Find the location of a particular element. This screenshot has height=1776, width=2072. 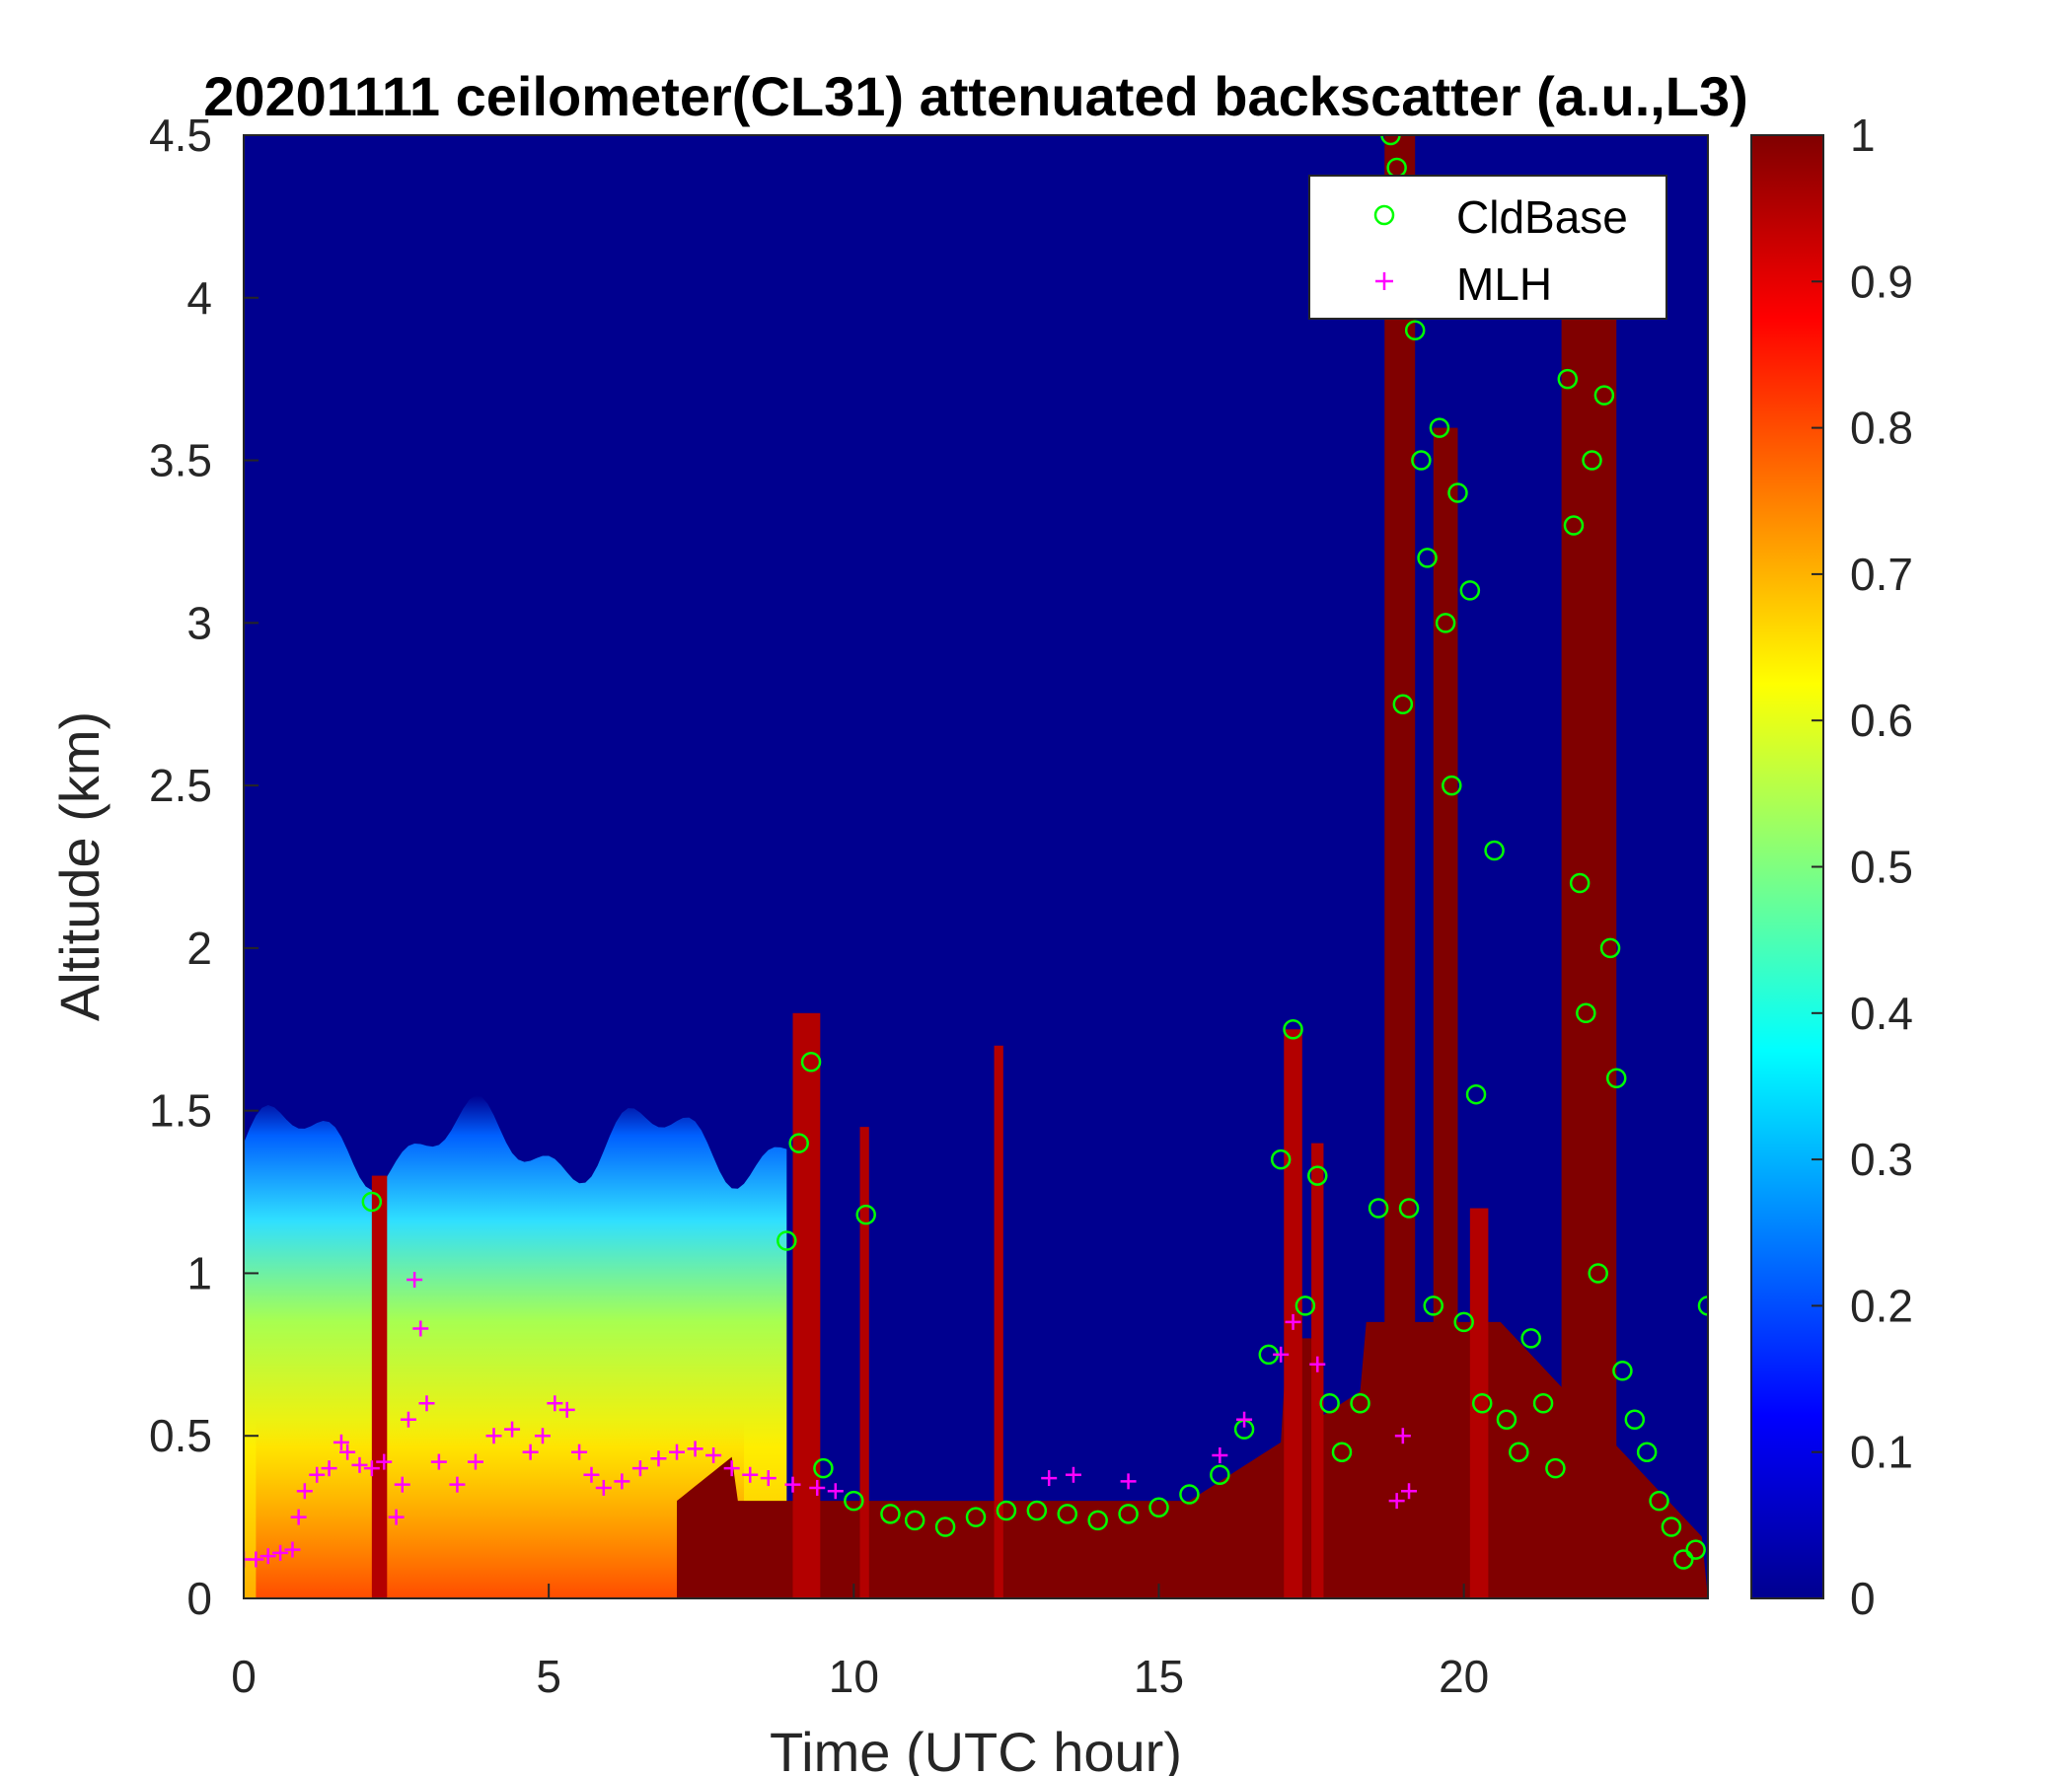

colorbar-tick-label: 0.3 is located at coordinates (1882, 1159).